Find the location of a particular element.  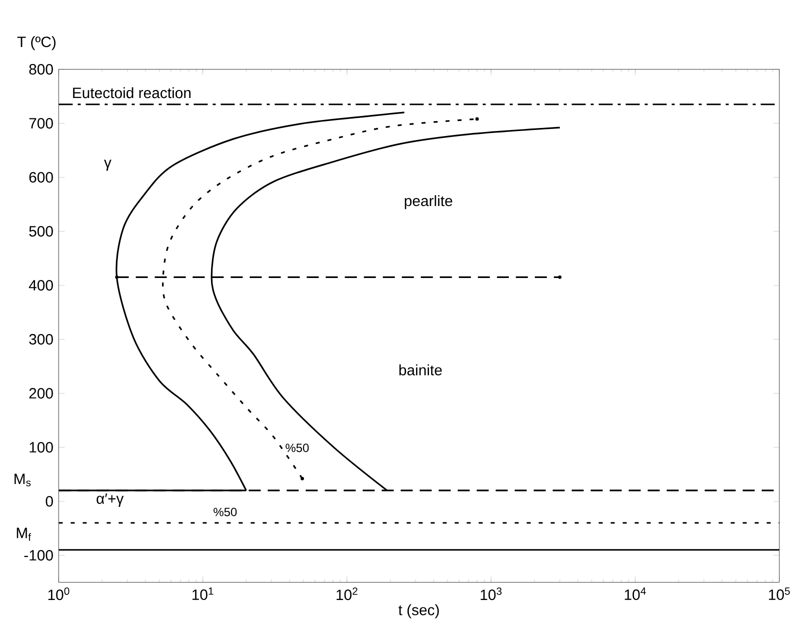

y-tick-label: 200 is located at coordinates (41, 393).